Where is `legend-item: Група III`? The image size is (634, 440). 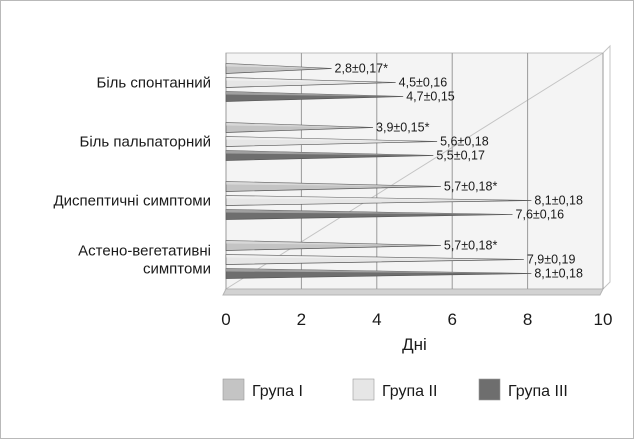
legend-item: Група III is located at coordinates (523, 389).